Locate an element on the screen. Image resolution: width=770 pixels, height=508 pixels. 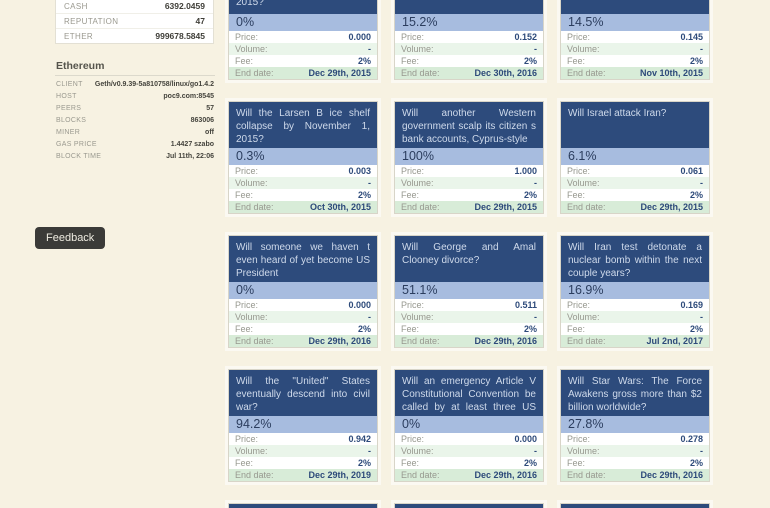
price-value: 0.169 is located at coordinates (691, 305).